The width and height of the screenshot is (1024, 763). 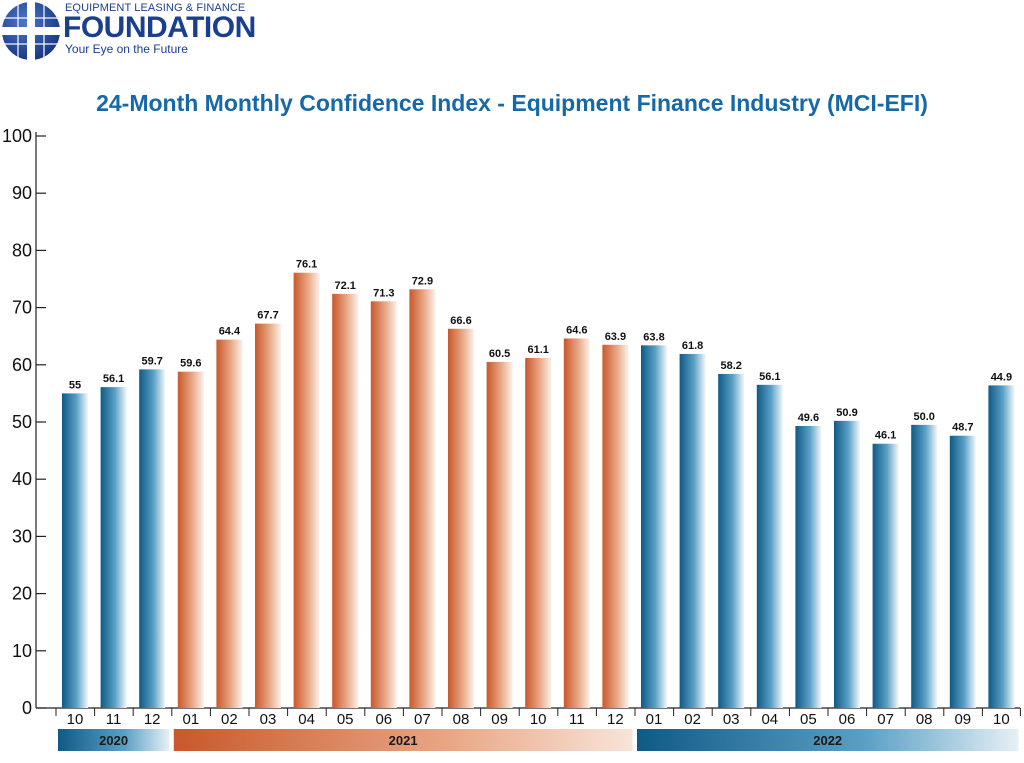 What do you see at coordinates (692, 346) in the screenshot?
I see `data-label: 61.8` at bounding box center [692, 346].